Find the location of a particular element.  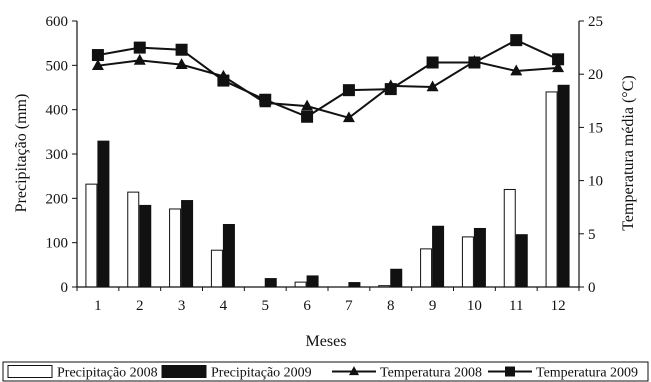

x-tick-label: 4 is located at coordinates (224, 306).